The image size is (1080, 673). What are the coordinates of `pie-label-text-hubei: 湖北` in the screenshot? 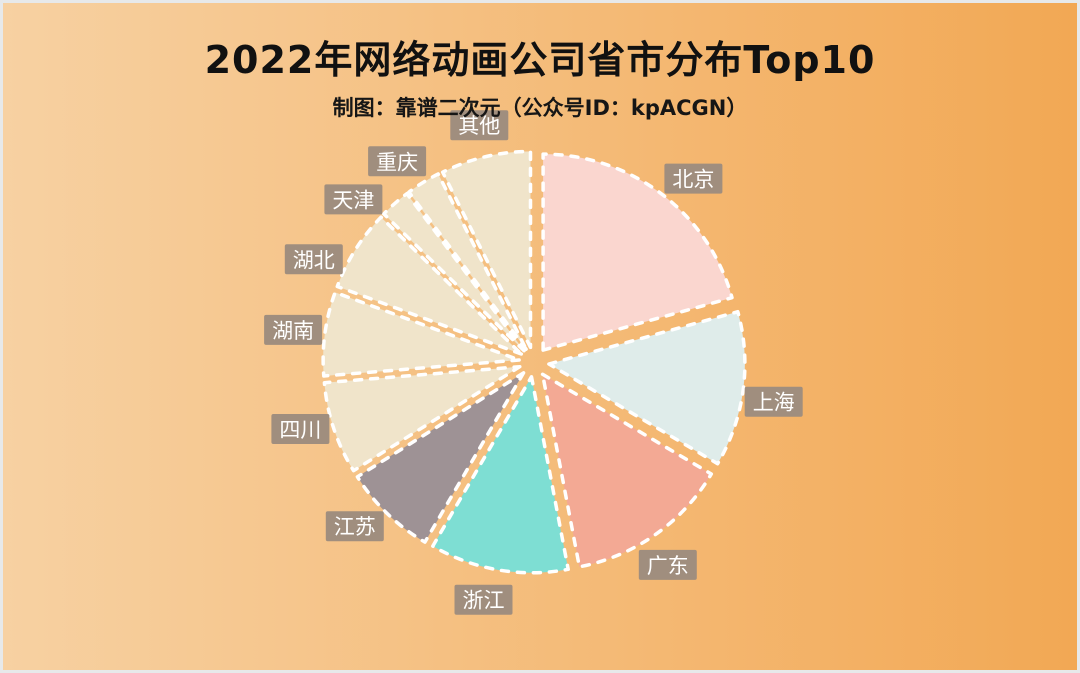 It's located at (314, 260).